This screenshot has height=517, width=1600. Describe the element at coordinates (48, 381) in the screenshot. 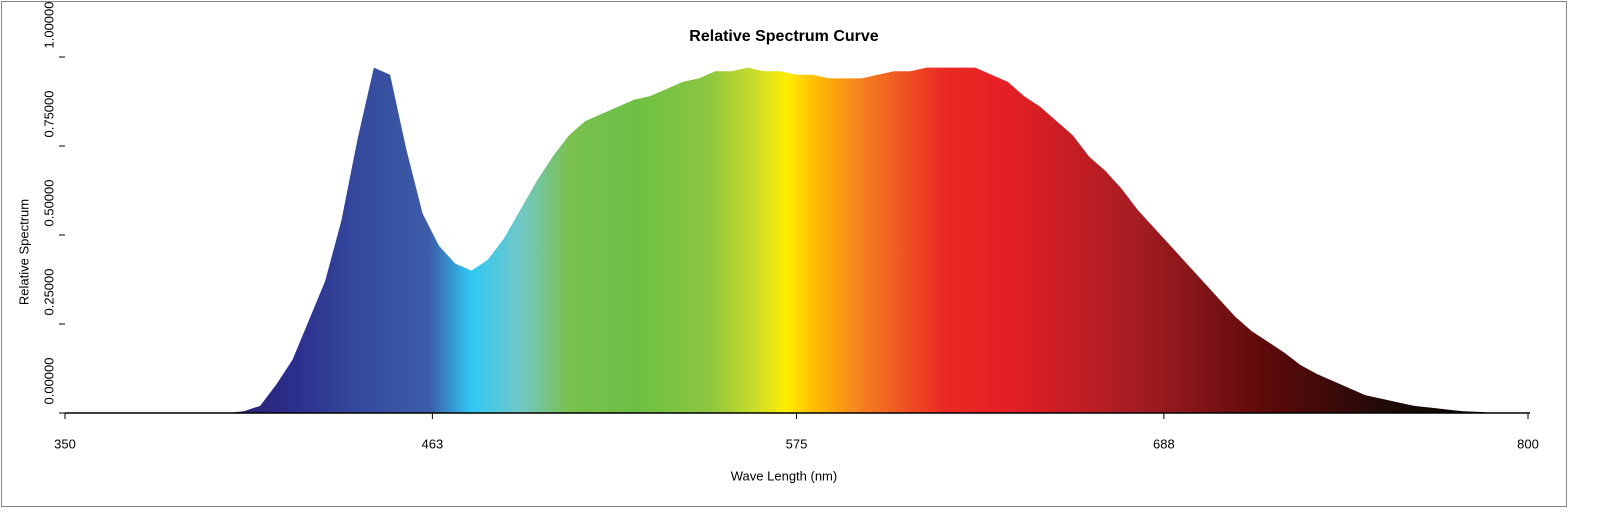

I see `y-tick-label: 0.00000` at that location.